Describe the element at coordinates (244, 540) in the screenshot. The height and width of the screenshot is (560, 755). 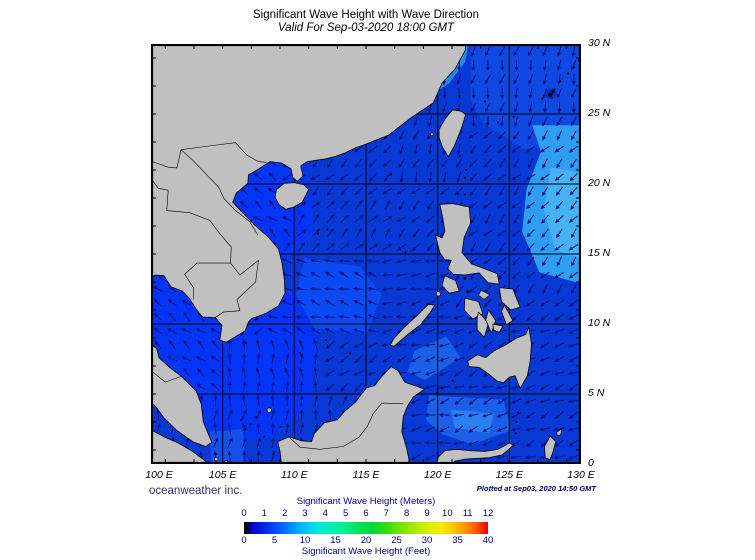
I see `feet-tick-label: 0` at that location.